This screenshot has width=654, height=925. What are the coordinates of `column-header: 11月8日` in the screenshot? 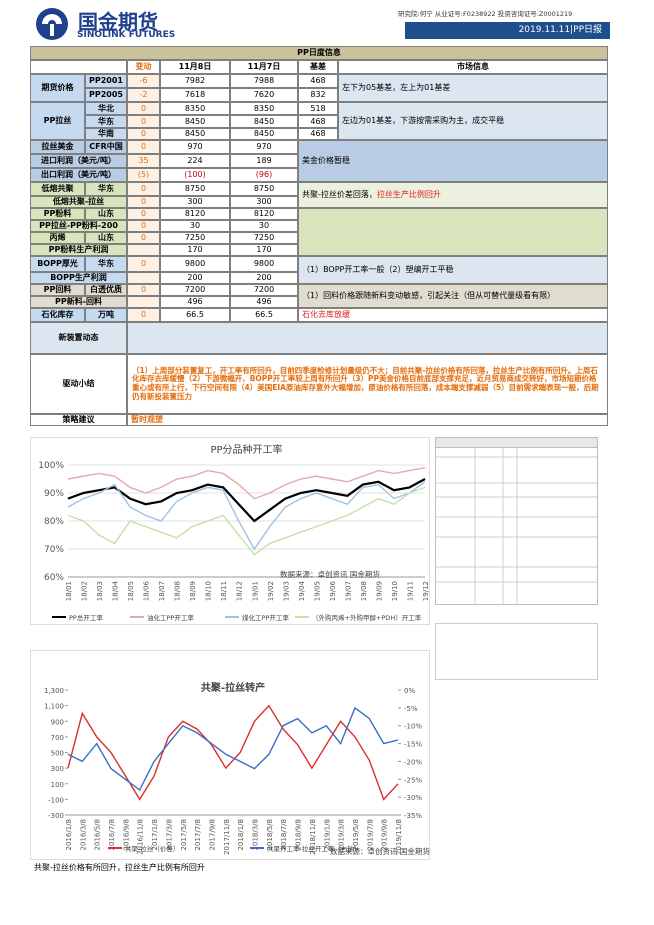 It's located at (195, 67).